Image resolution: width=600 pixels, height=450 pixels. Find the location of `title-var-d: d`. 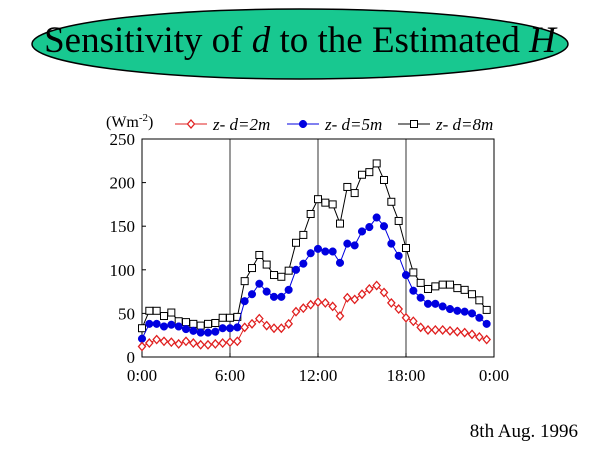

title-var-d: d is located at coordinates (261, 40).